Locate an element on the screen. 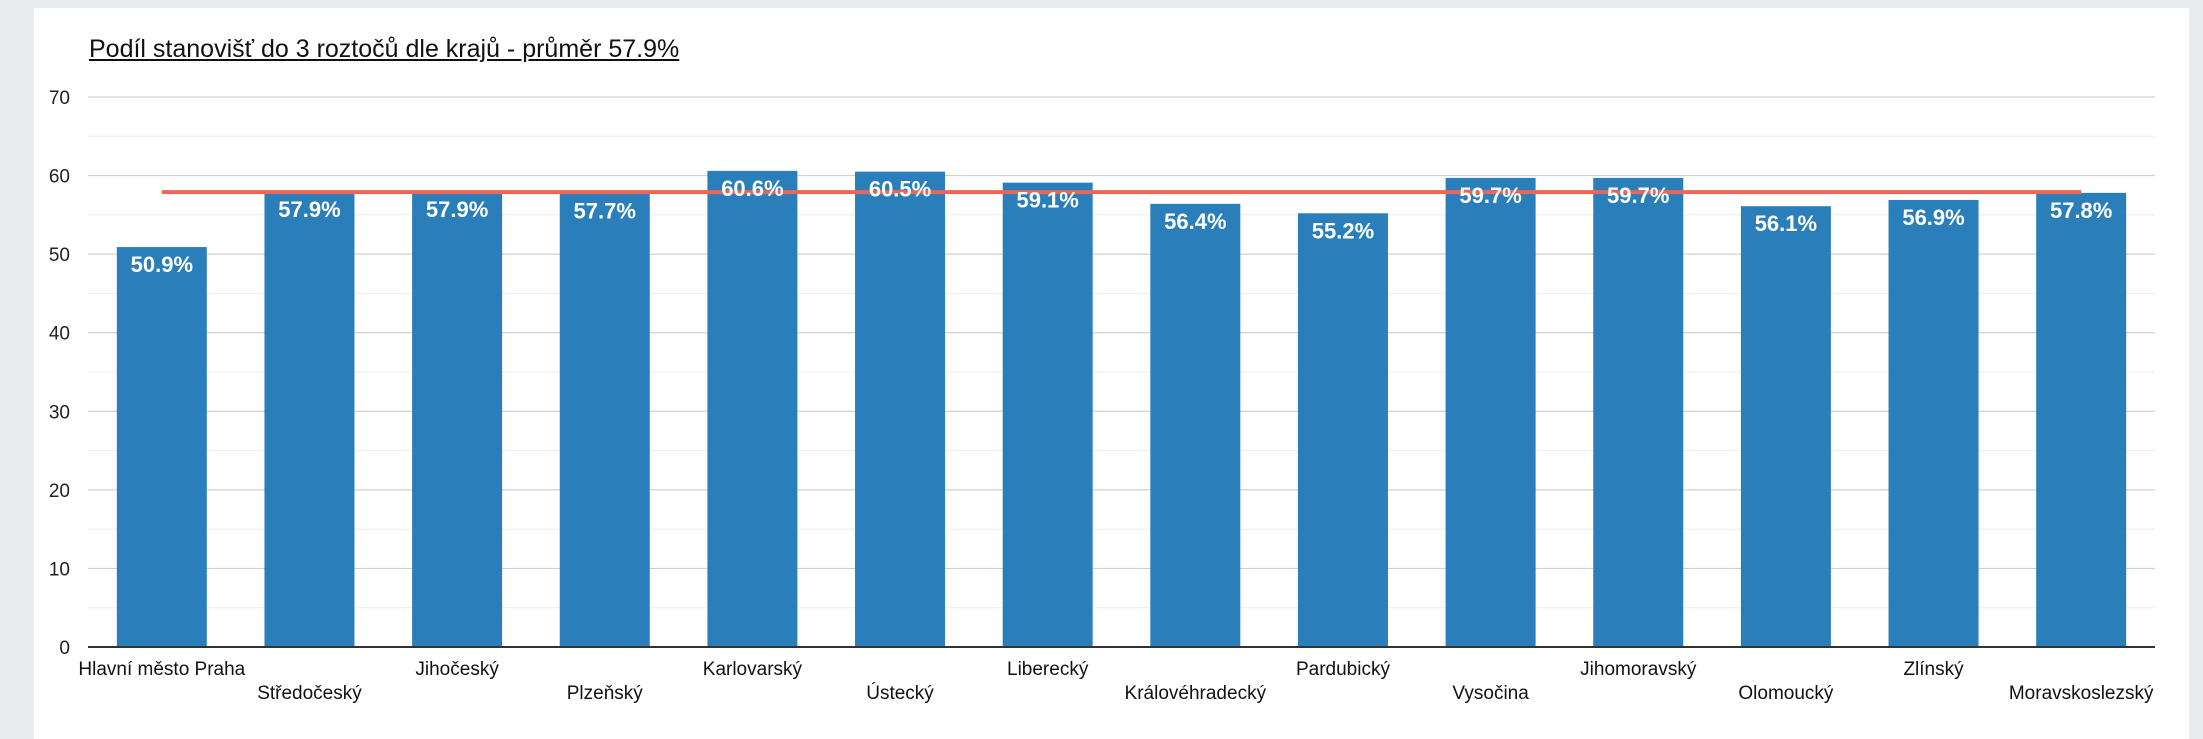 The height and width of the screenshot is (739, 2203). data-label: 50.9% is located at coordinates (162, 264).